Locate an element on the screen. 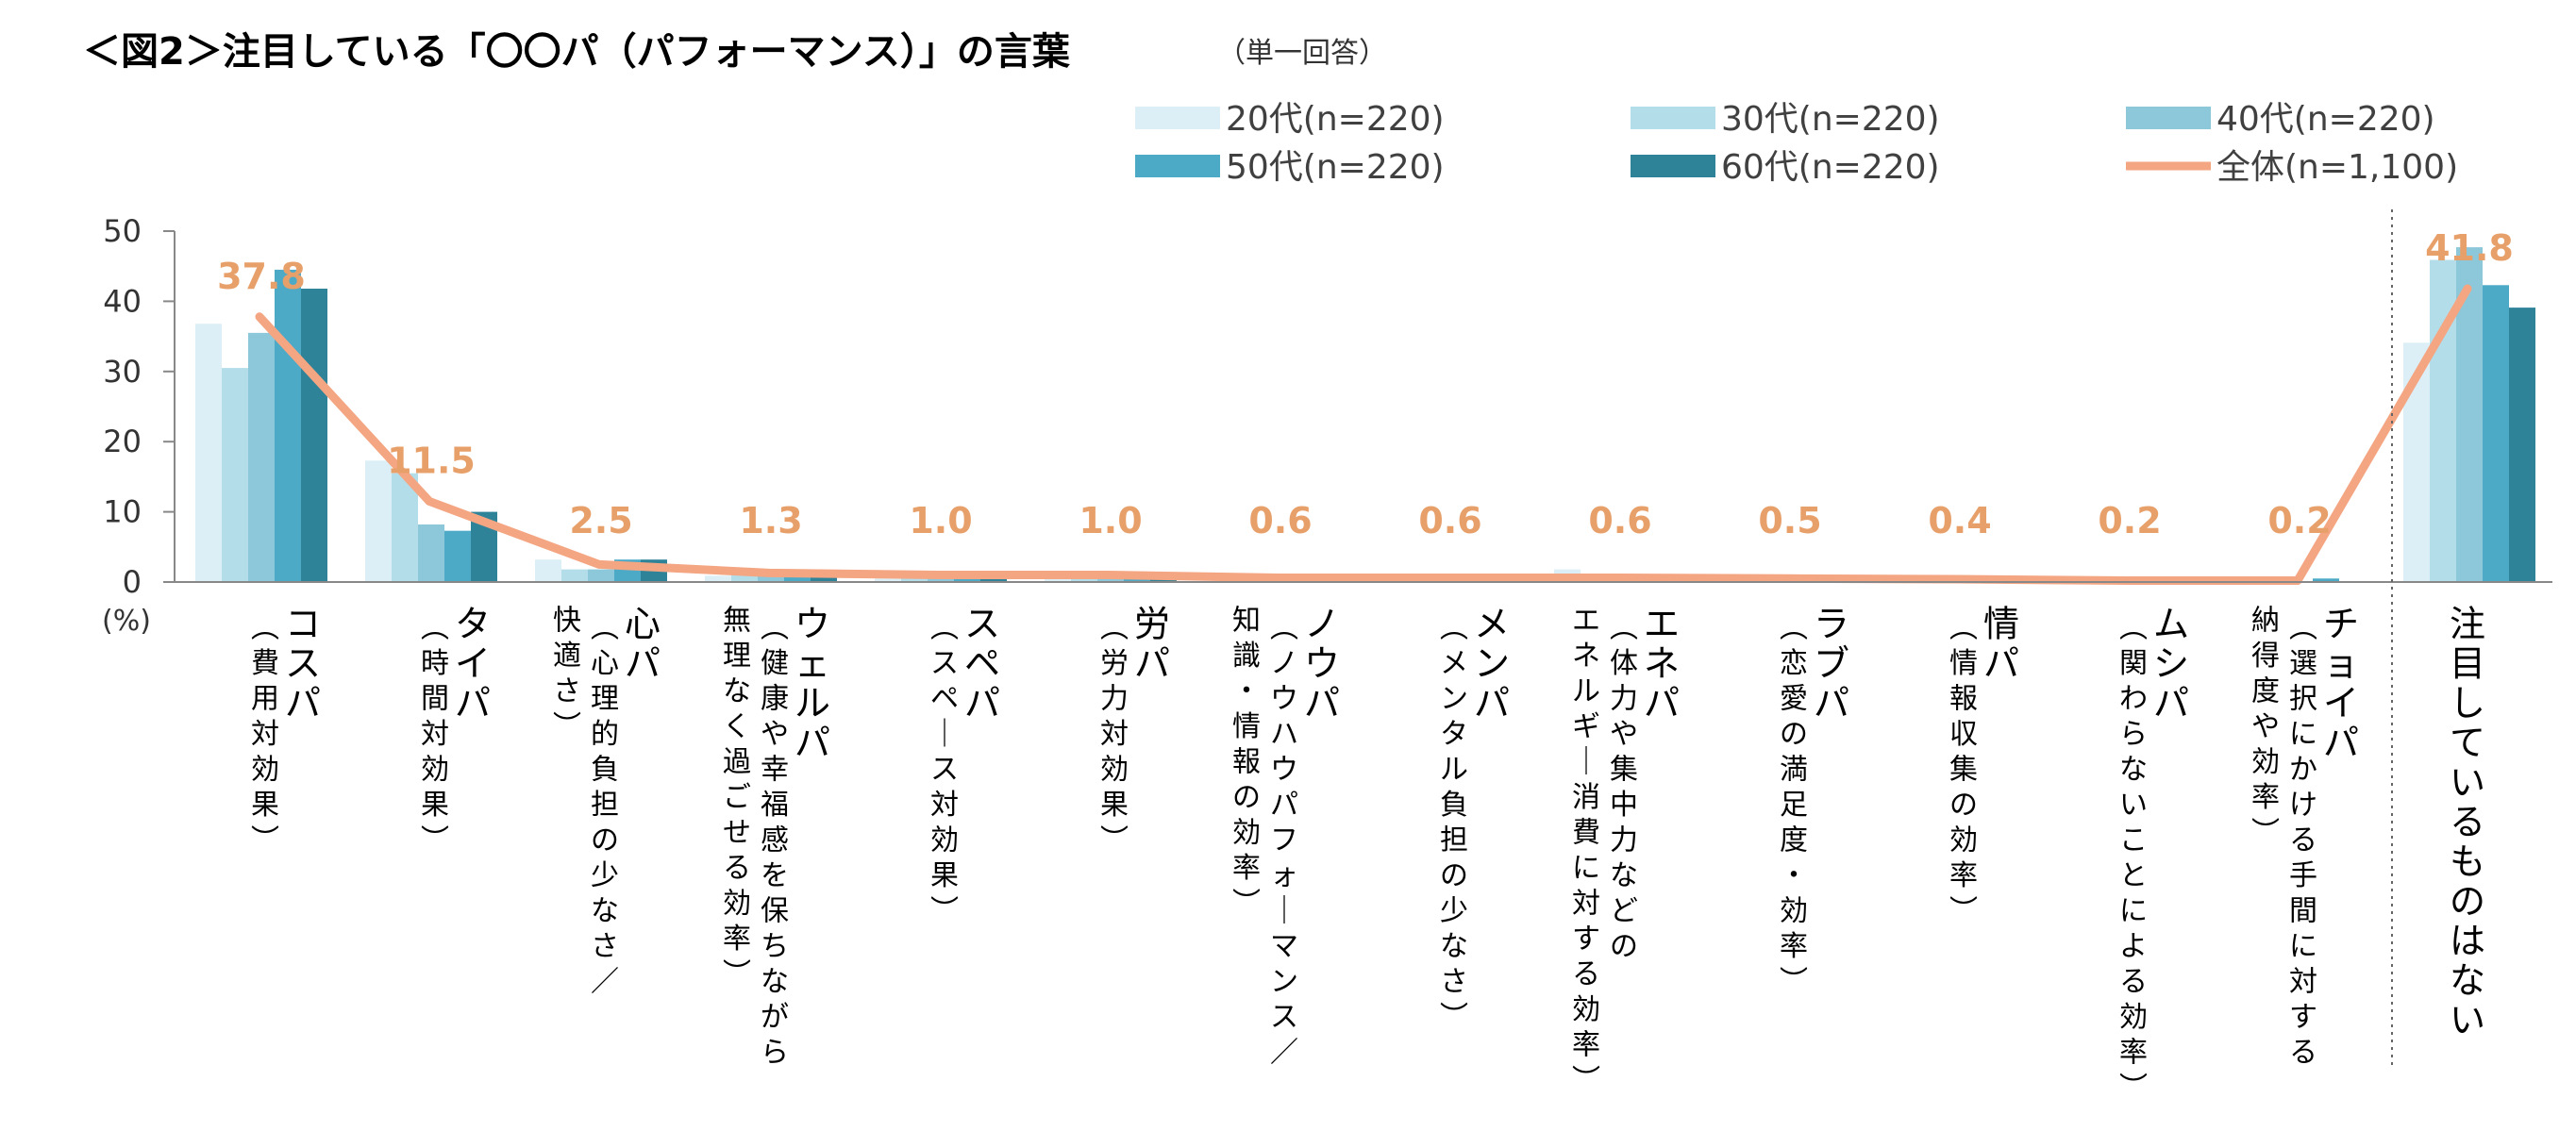  category-label-char: 担 is located at coordinates (605, 805).